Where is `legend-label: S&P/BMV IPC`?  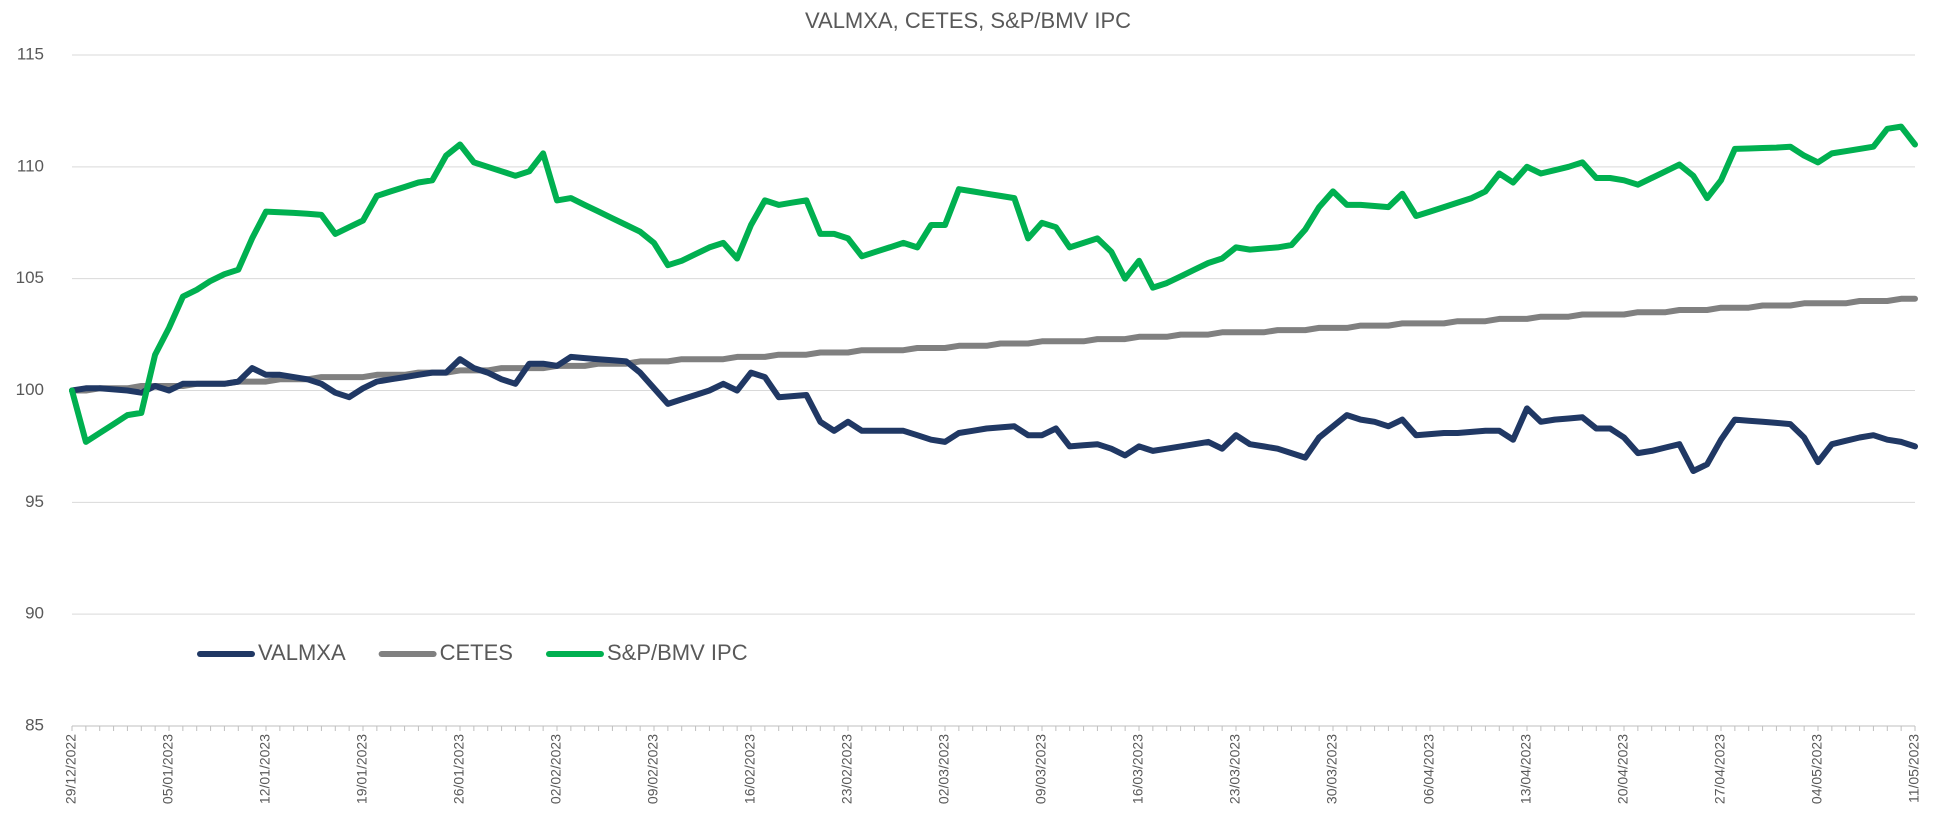 legend-label: S&P/BMV IPC is located at coordinates (677, 652).